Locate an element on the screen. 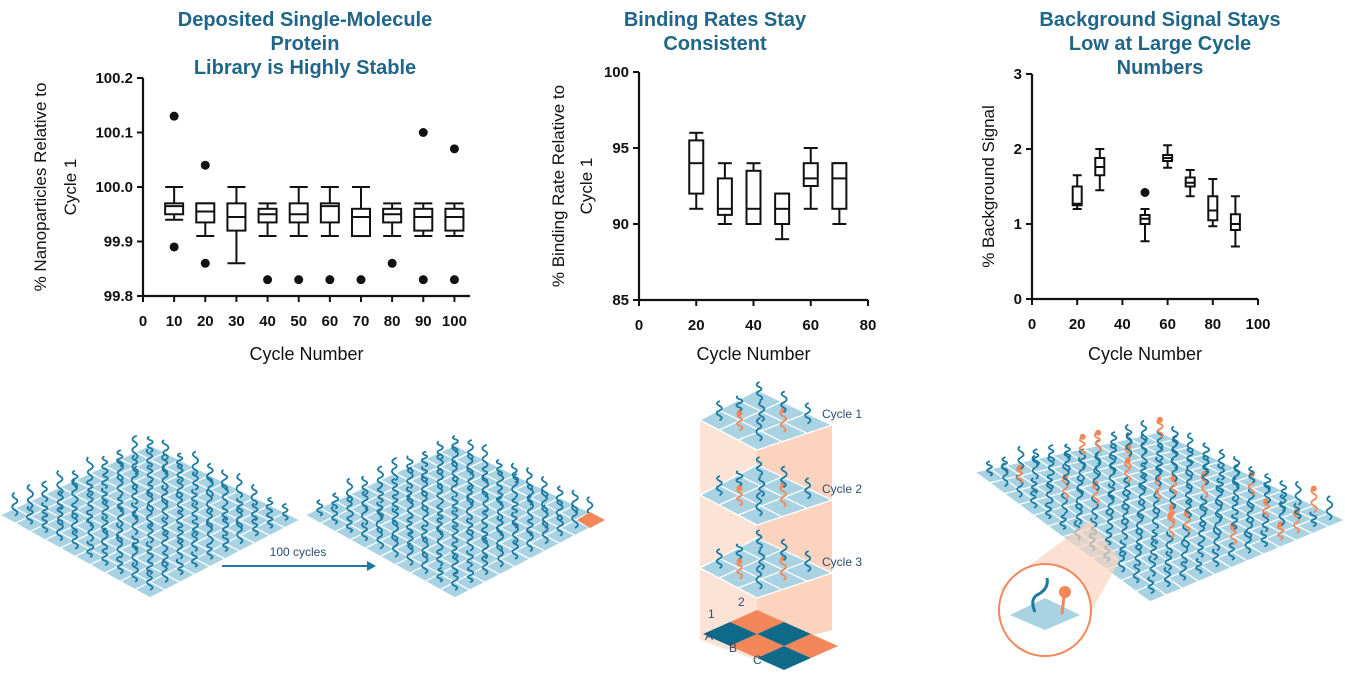  x-tick-label: 50 is located at coordinates (298, 321).